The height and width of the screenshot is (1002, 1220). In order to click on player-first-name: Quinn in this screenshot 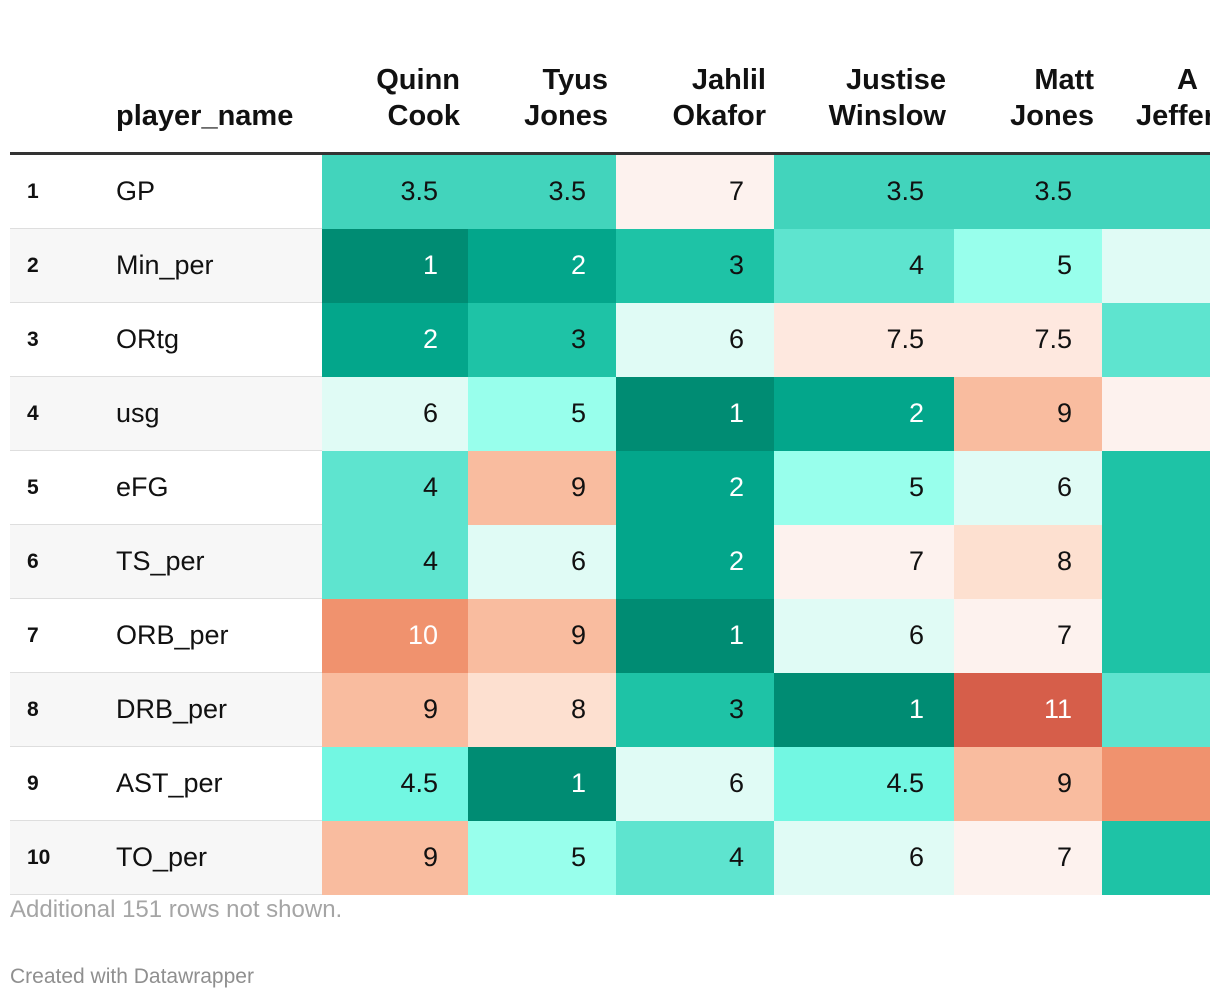, I will do `click(418, 80)`.